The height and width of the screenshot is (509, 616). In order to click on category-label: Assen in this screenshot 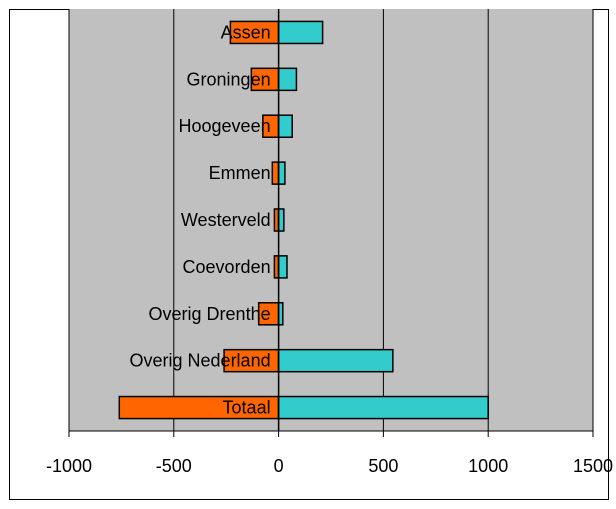, I will do `click(246, 32)`.